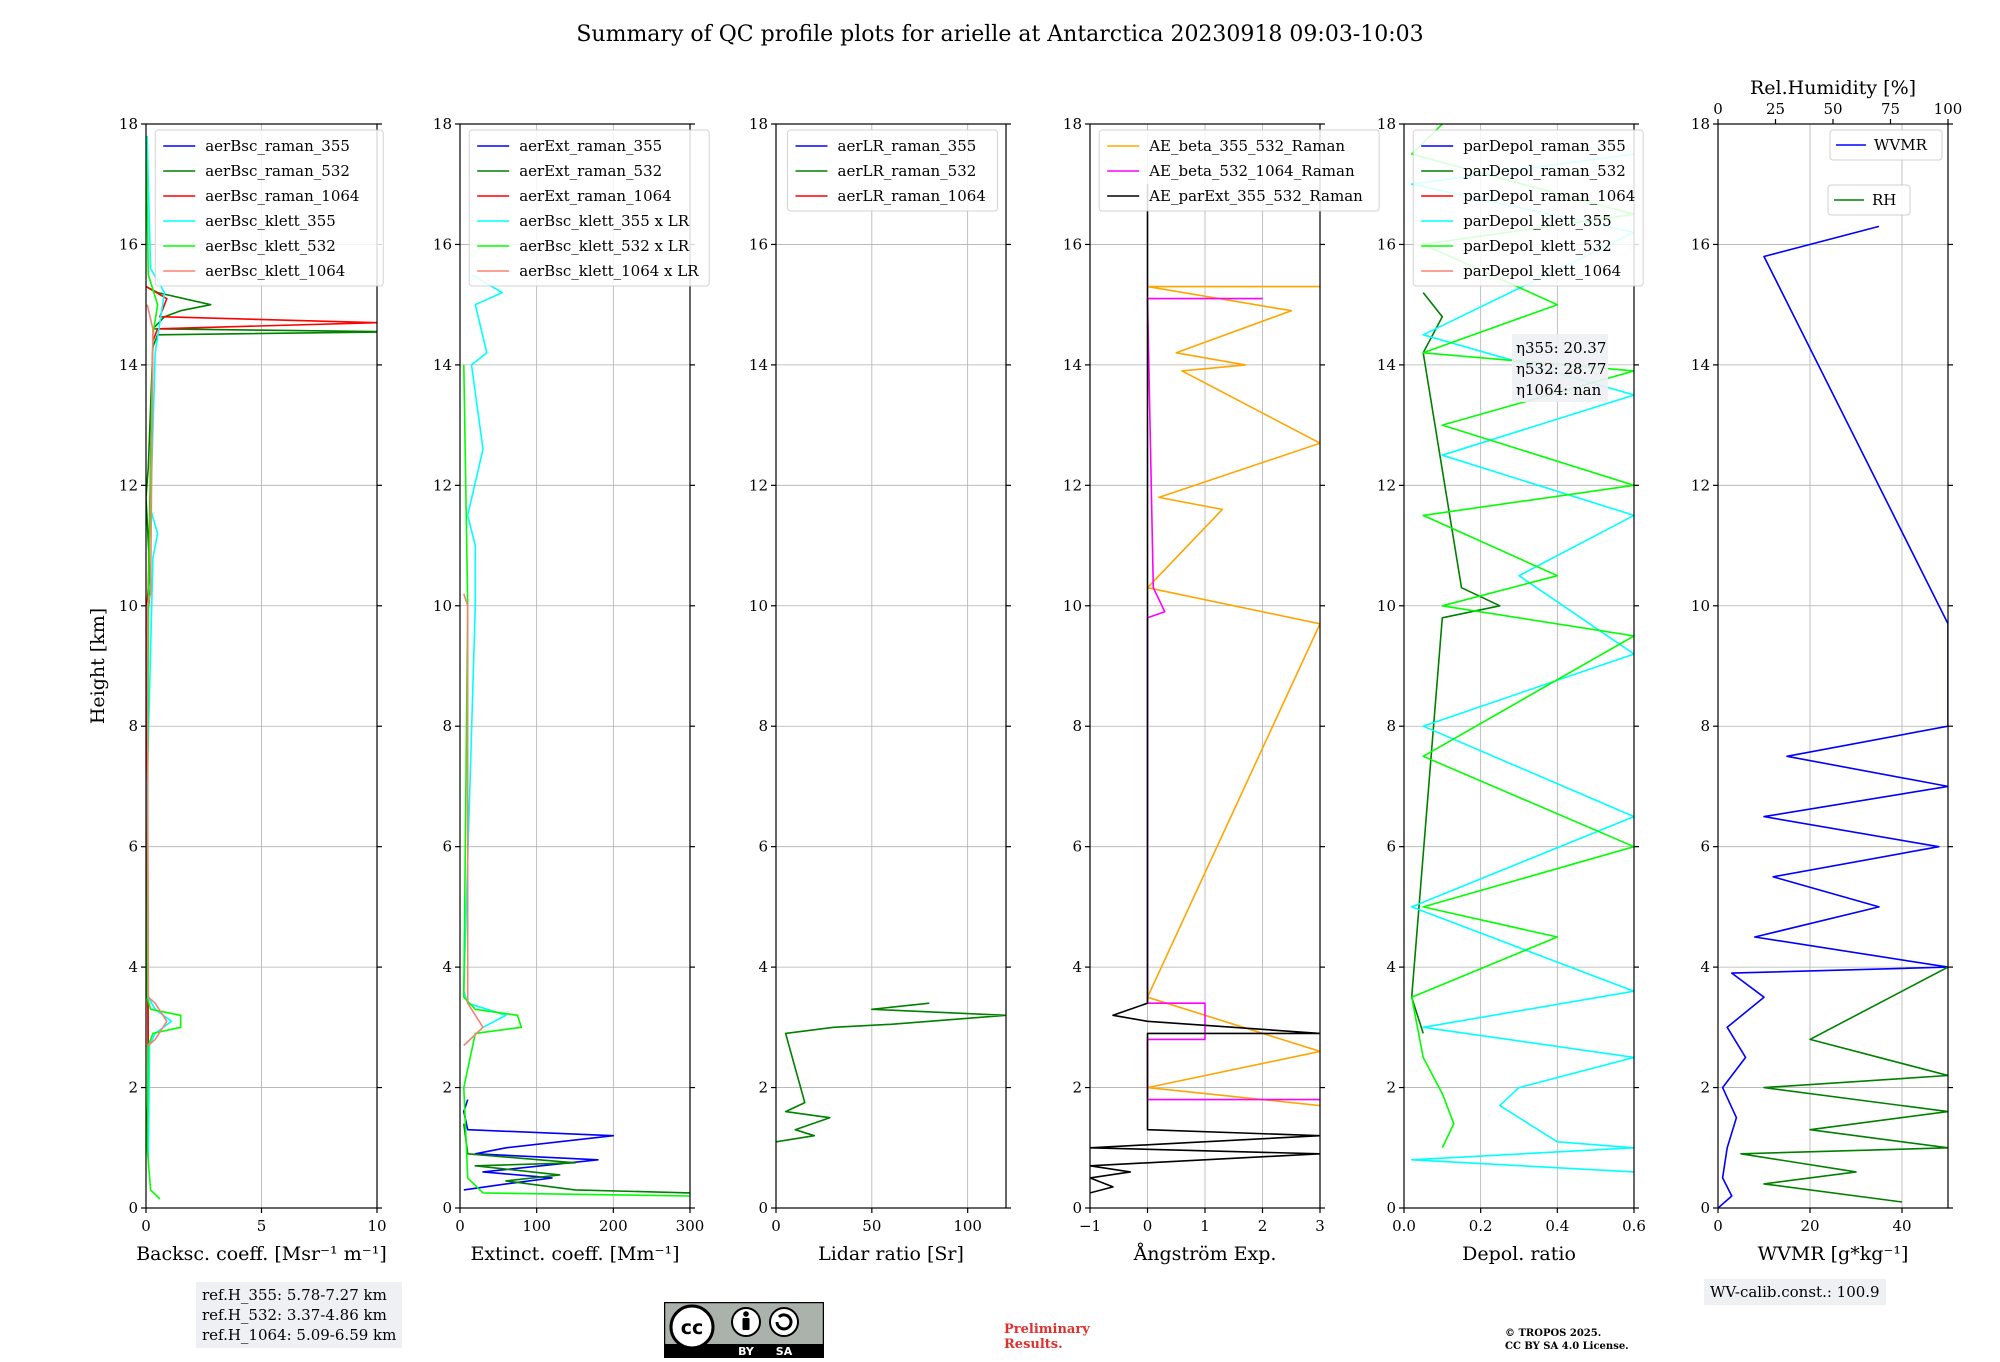 The image size is (2000, 1362). What do you see at coordinates (907, 171) in the screenshot?
I see `legend-label: aerLR_raman_532` at bounding box center [907, 171].